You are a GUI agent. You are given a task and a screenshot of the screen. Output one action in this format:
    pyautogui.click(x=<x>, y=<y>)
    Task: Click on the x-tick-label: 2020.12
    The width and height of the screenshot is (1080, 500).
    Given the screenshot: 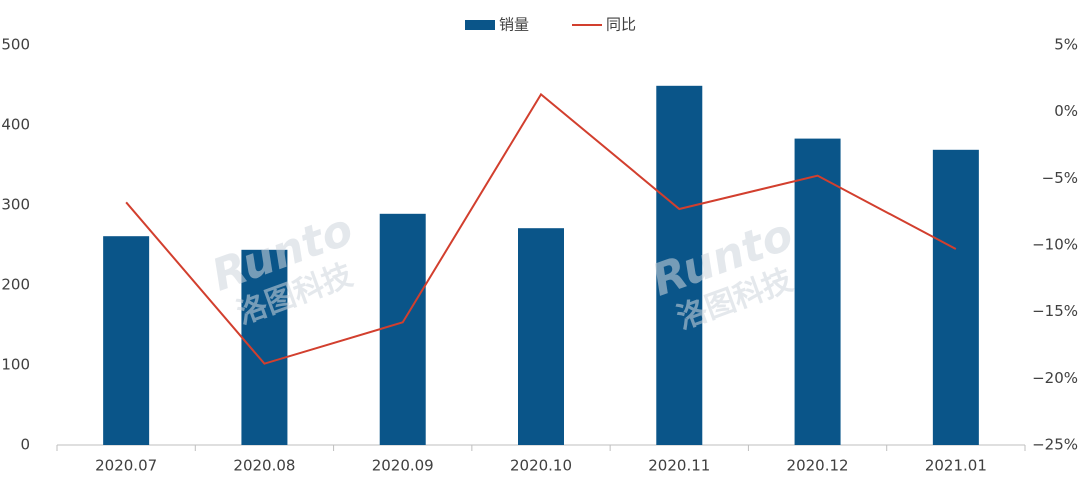 What is the action you would take?
    pyautogui.click(x=818, y=466)
    